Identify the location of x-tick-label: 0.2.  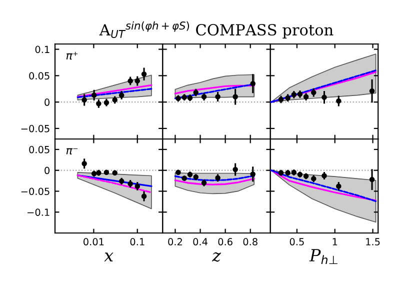
(175, 242).